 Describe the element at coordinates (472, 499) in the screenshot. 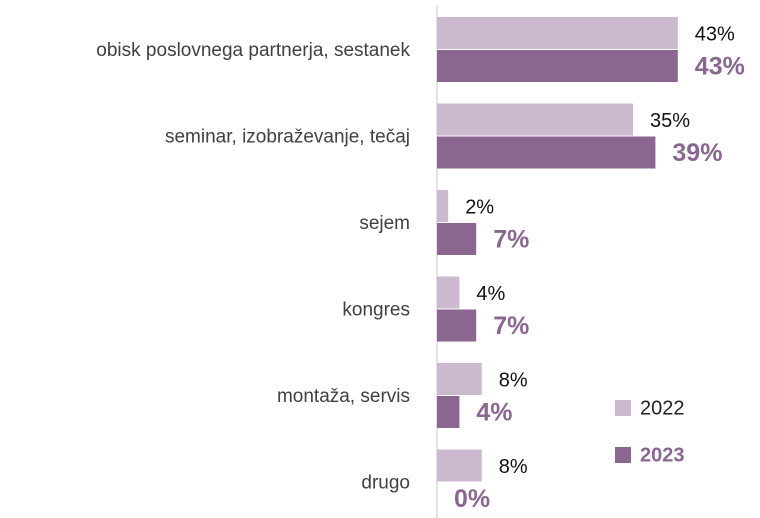

I see `value-label: 0%` at that location.